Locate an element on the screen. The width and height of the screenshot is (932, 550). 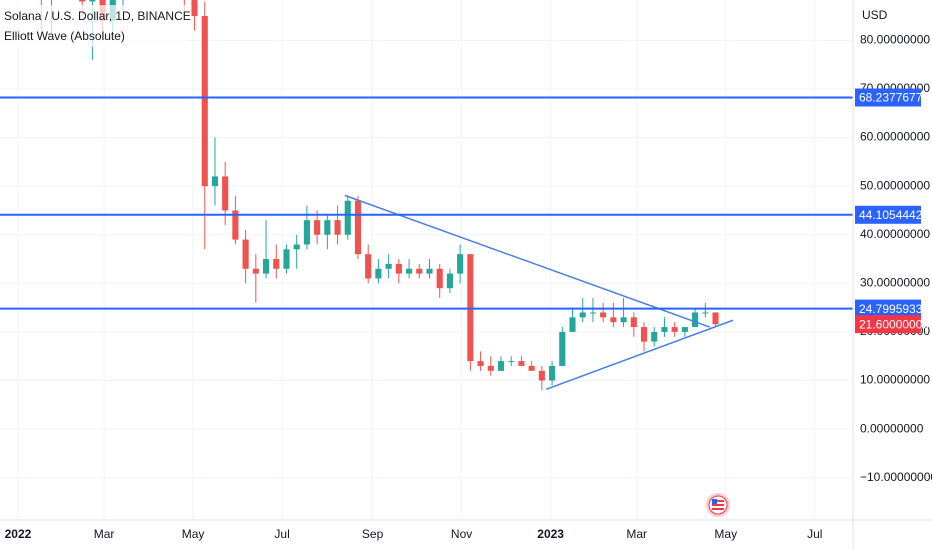
y-tick-label: 50.00000000 is located at coordinates (895, 185).